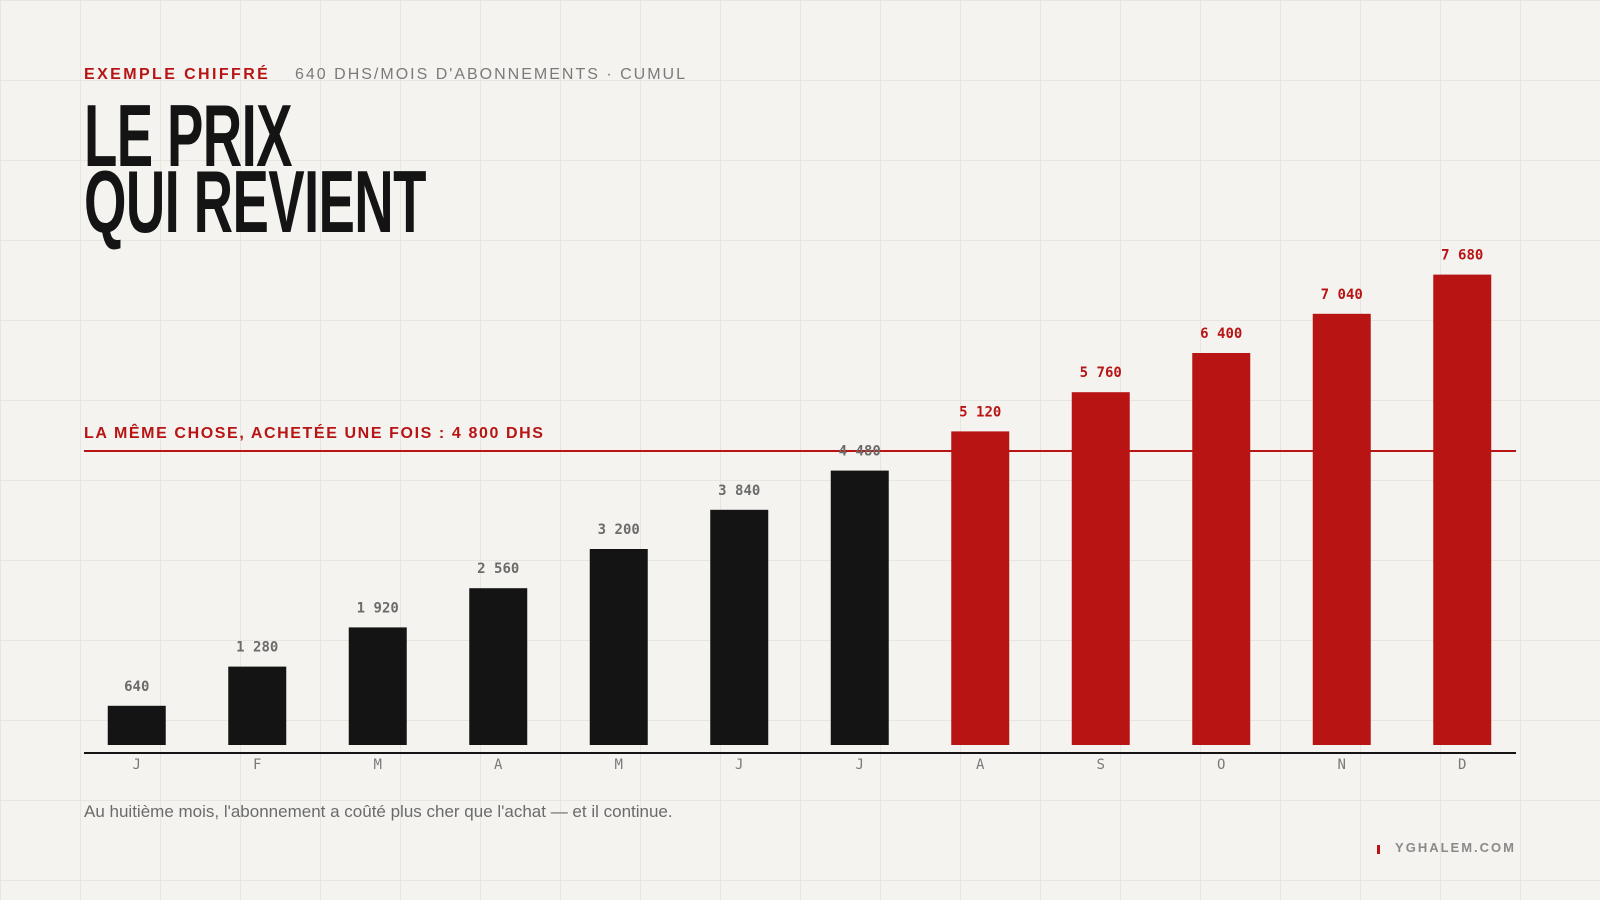 The image size is (1600, 900). I want to click on value-label: 5 120, so click(980, 412).